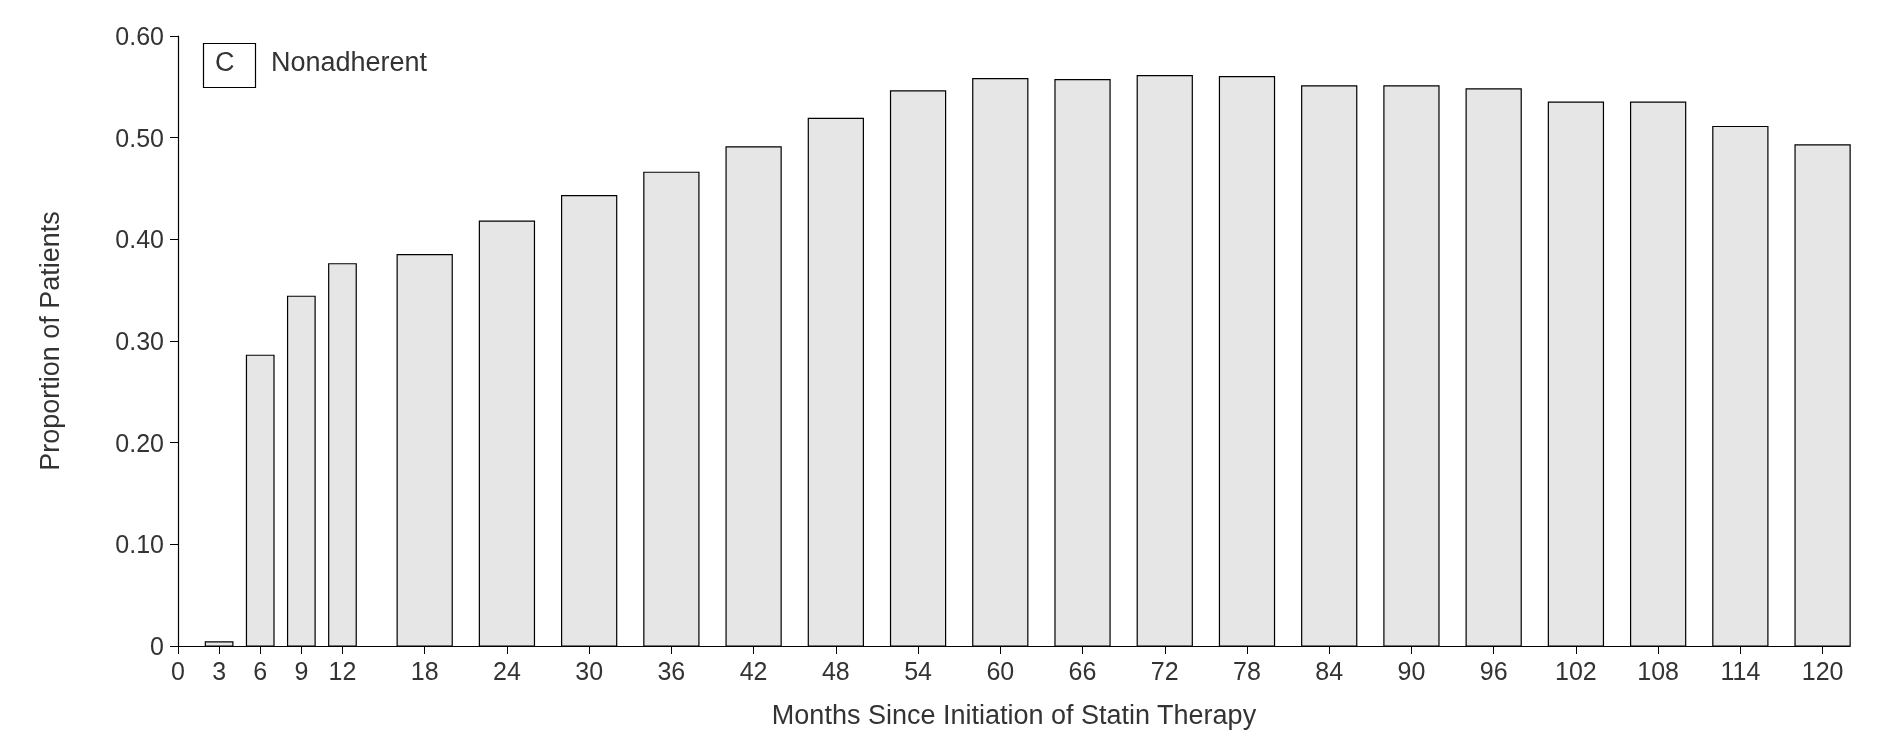  Describe the element at coordinates (1014, 714) in the screenshot. I see `x-axis-title: Months Since Initiation of Statin Therapy` at that location.